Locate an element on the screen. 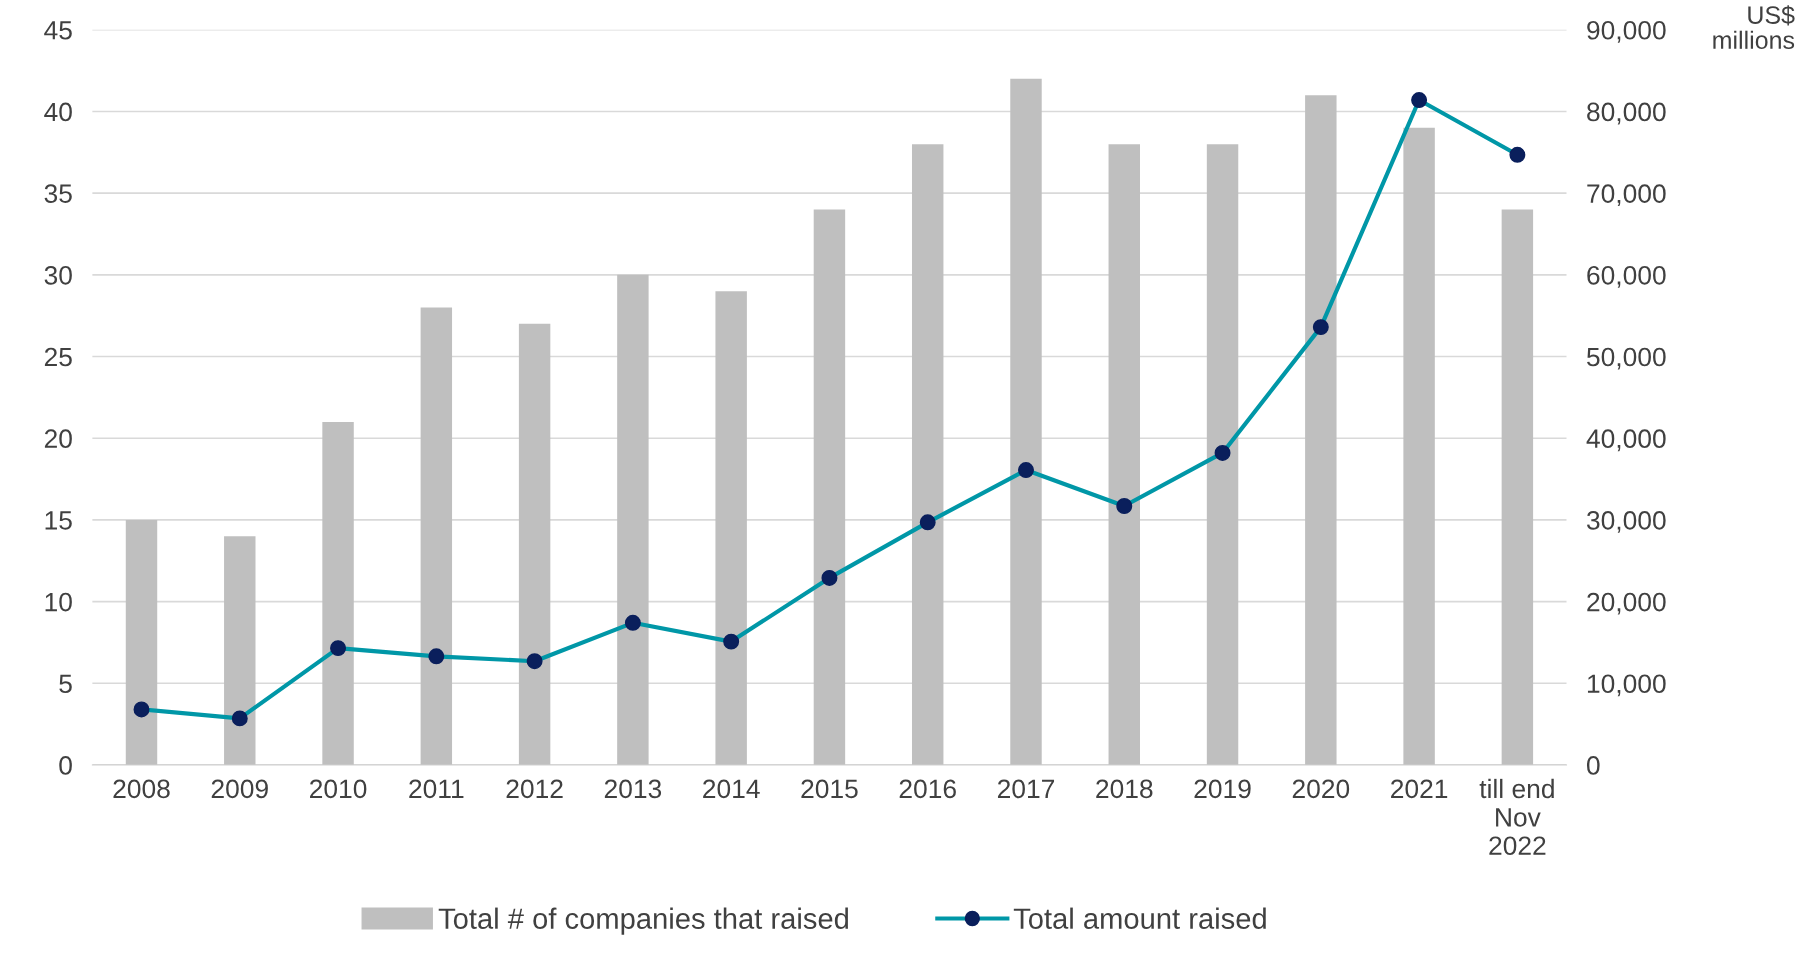  x-tick-label: 2012 is located at coordinates (534, 789).